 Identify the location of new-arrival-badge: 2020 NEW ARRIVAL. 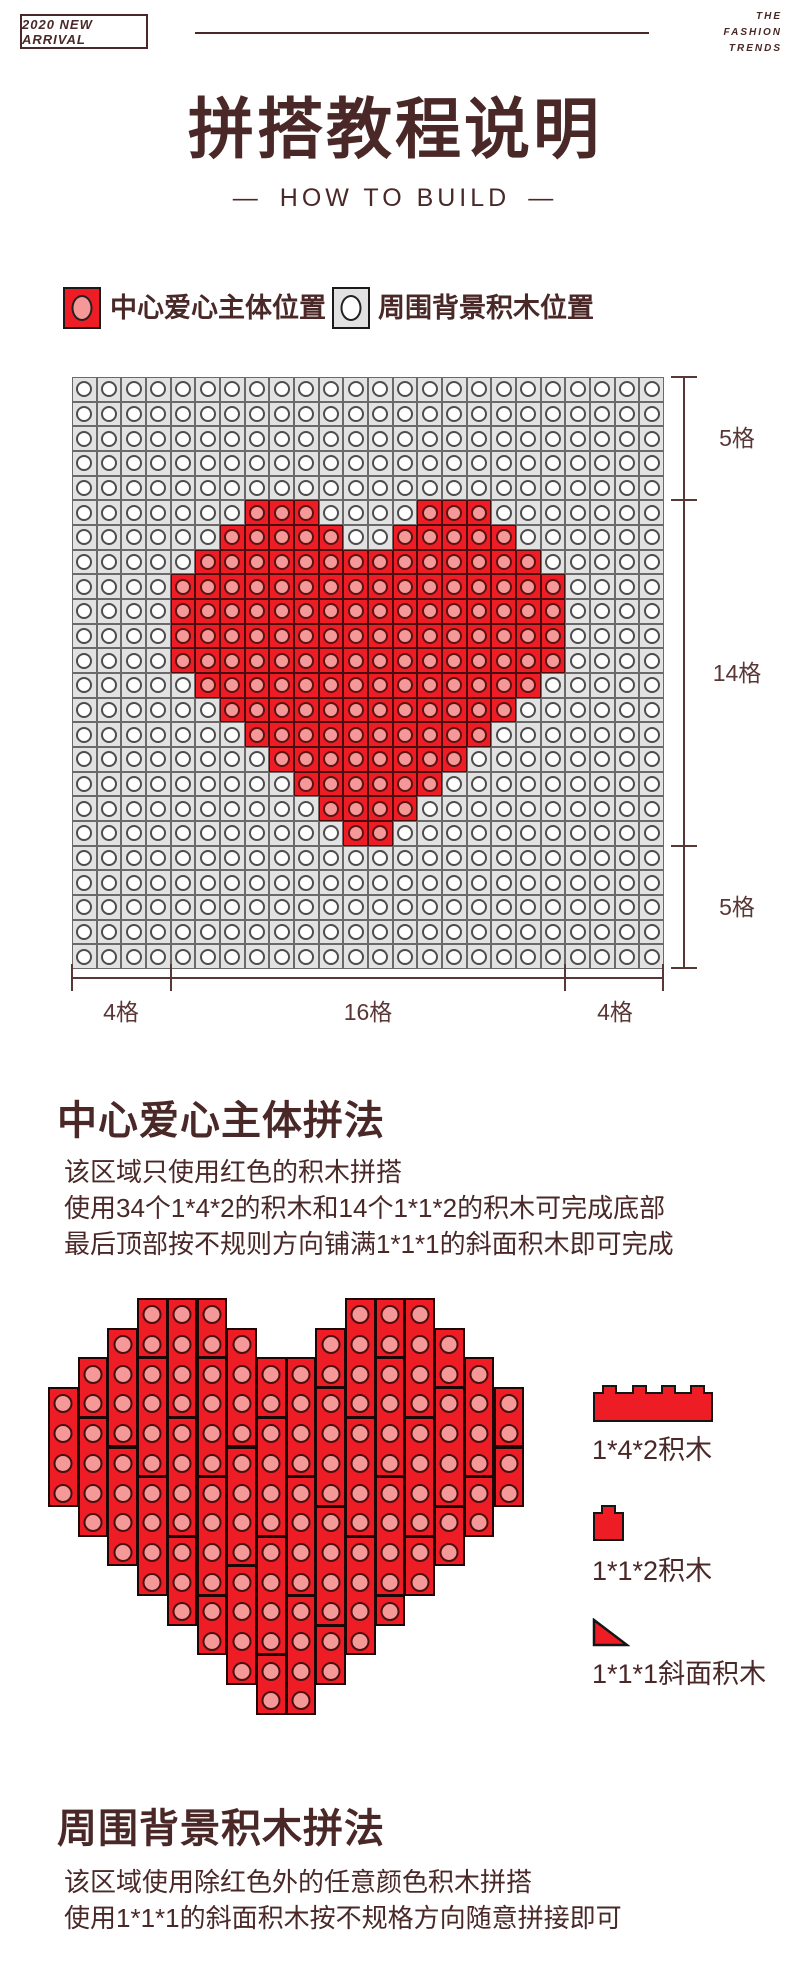
(84, 31).